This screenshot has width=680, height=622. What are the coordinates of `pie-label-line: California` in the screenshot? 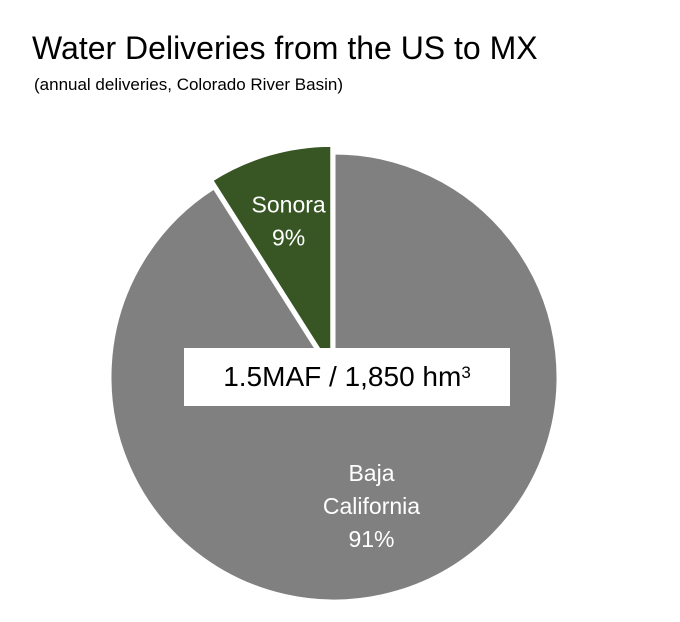 It's located at (371, 506).